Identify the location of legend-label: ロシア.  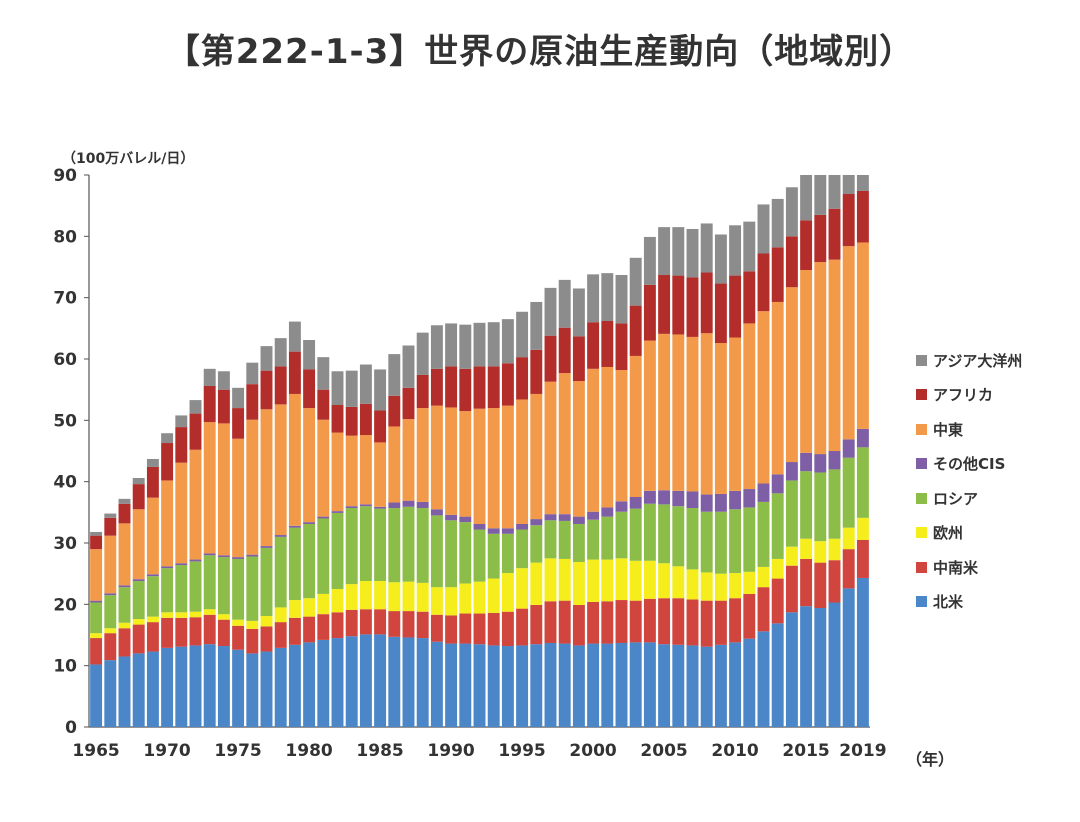
(956, 498).